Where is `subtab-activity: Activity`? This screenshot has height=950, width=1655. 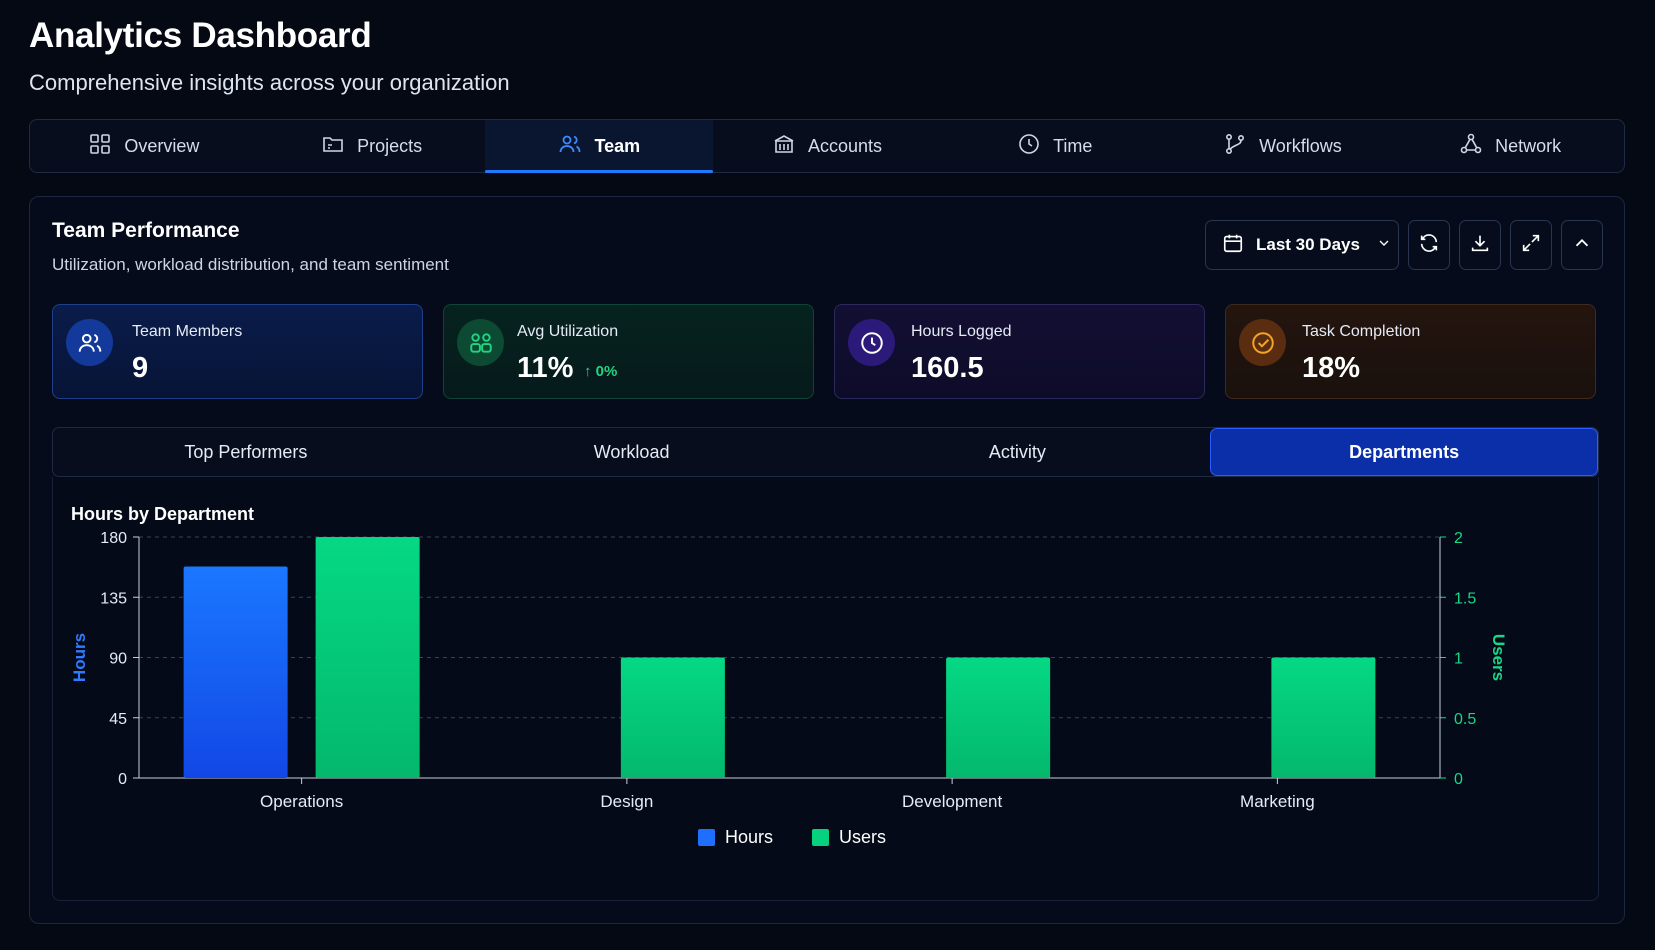
subtab-activity: Activity is located at coordinates (1017, 451).